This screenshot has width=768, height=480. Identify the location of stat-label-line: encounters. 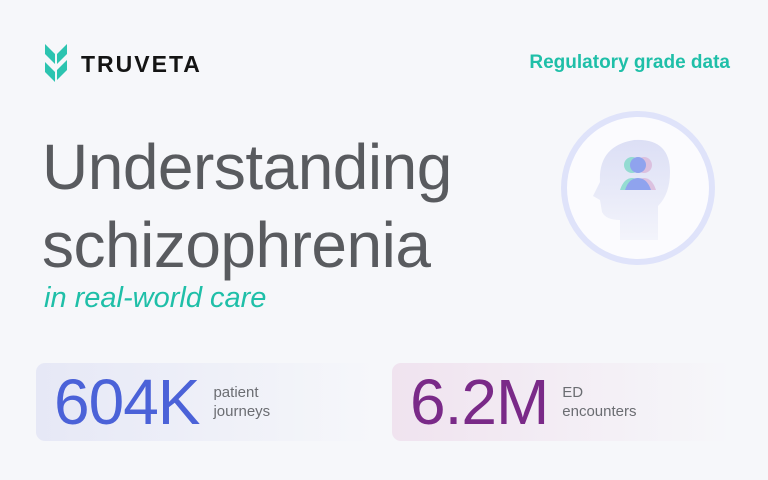
(599, 411).